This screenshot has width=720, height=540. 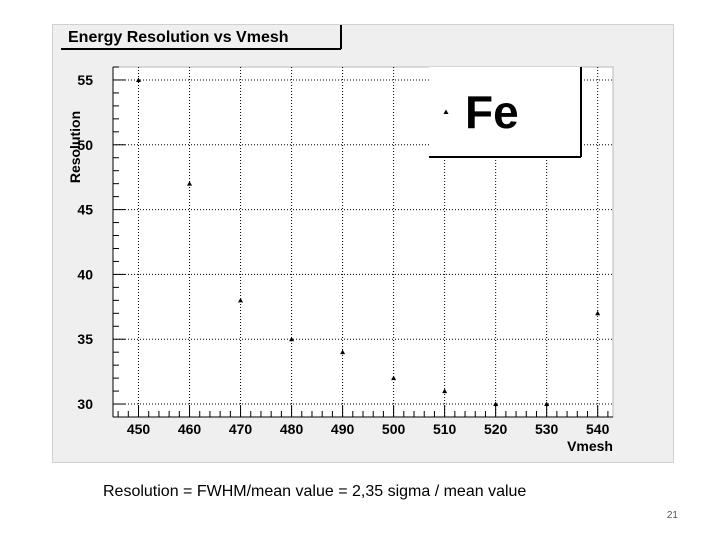 I want to click on y-tick-label: 55, so click(x=85, y=80).